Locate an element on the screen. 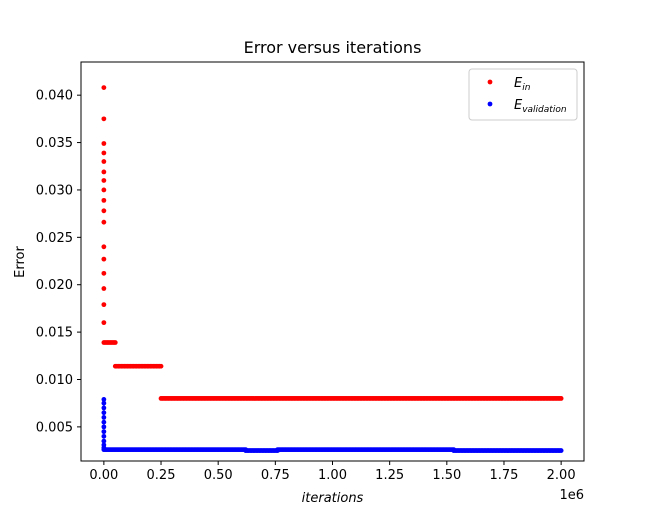  x-axis-label: iterations is located at coordinates (333, 498).